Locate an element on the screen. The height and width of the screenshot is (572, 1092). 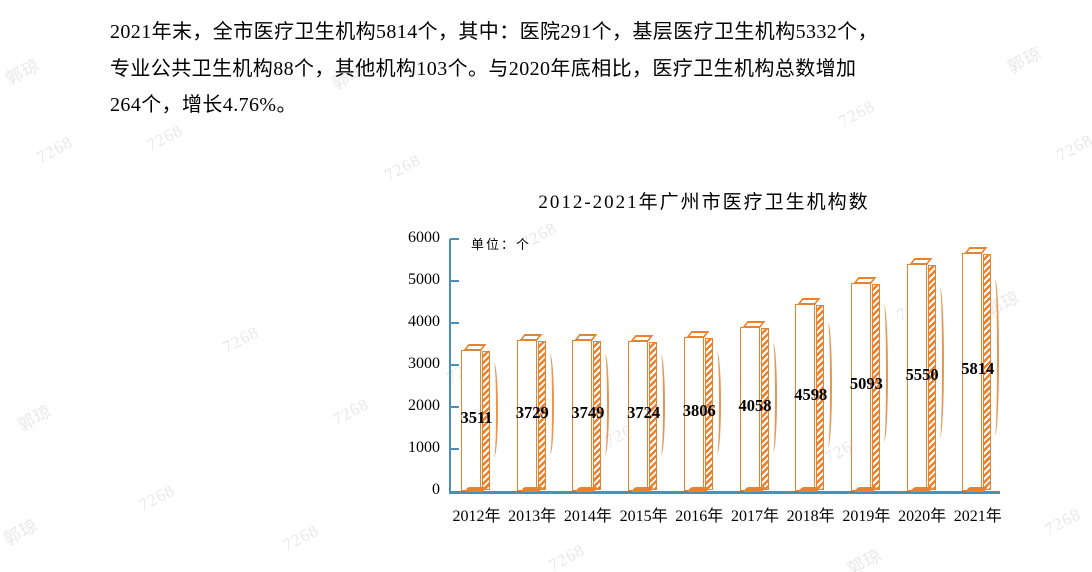
bar-value-label: 5550 is located at coordinates (922, 374).